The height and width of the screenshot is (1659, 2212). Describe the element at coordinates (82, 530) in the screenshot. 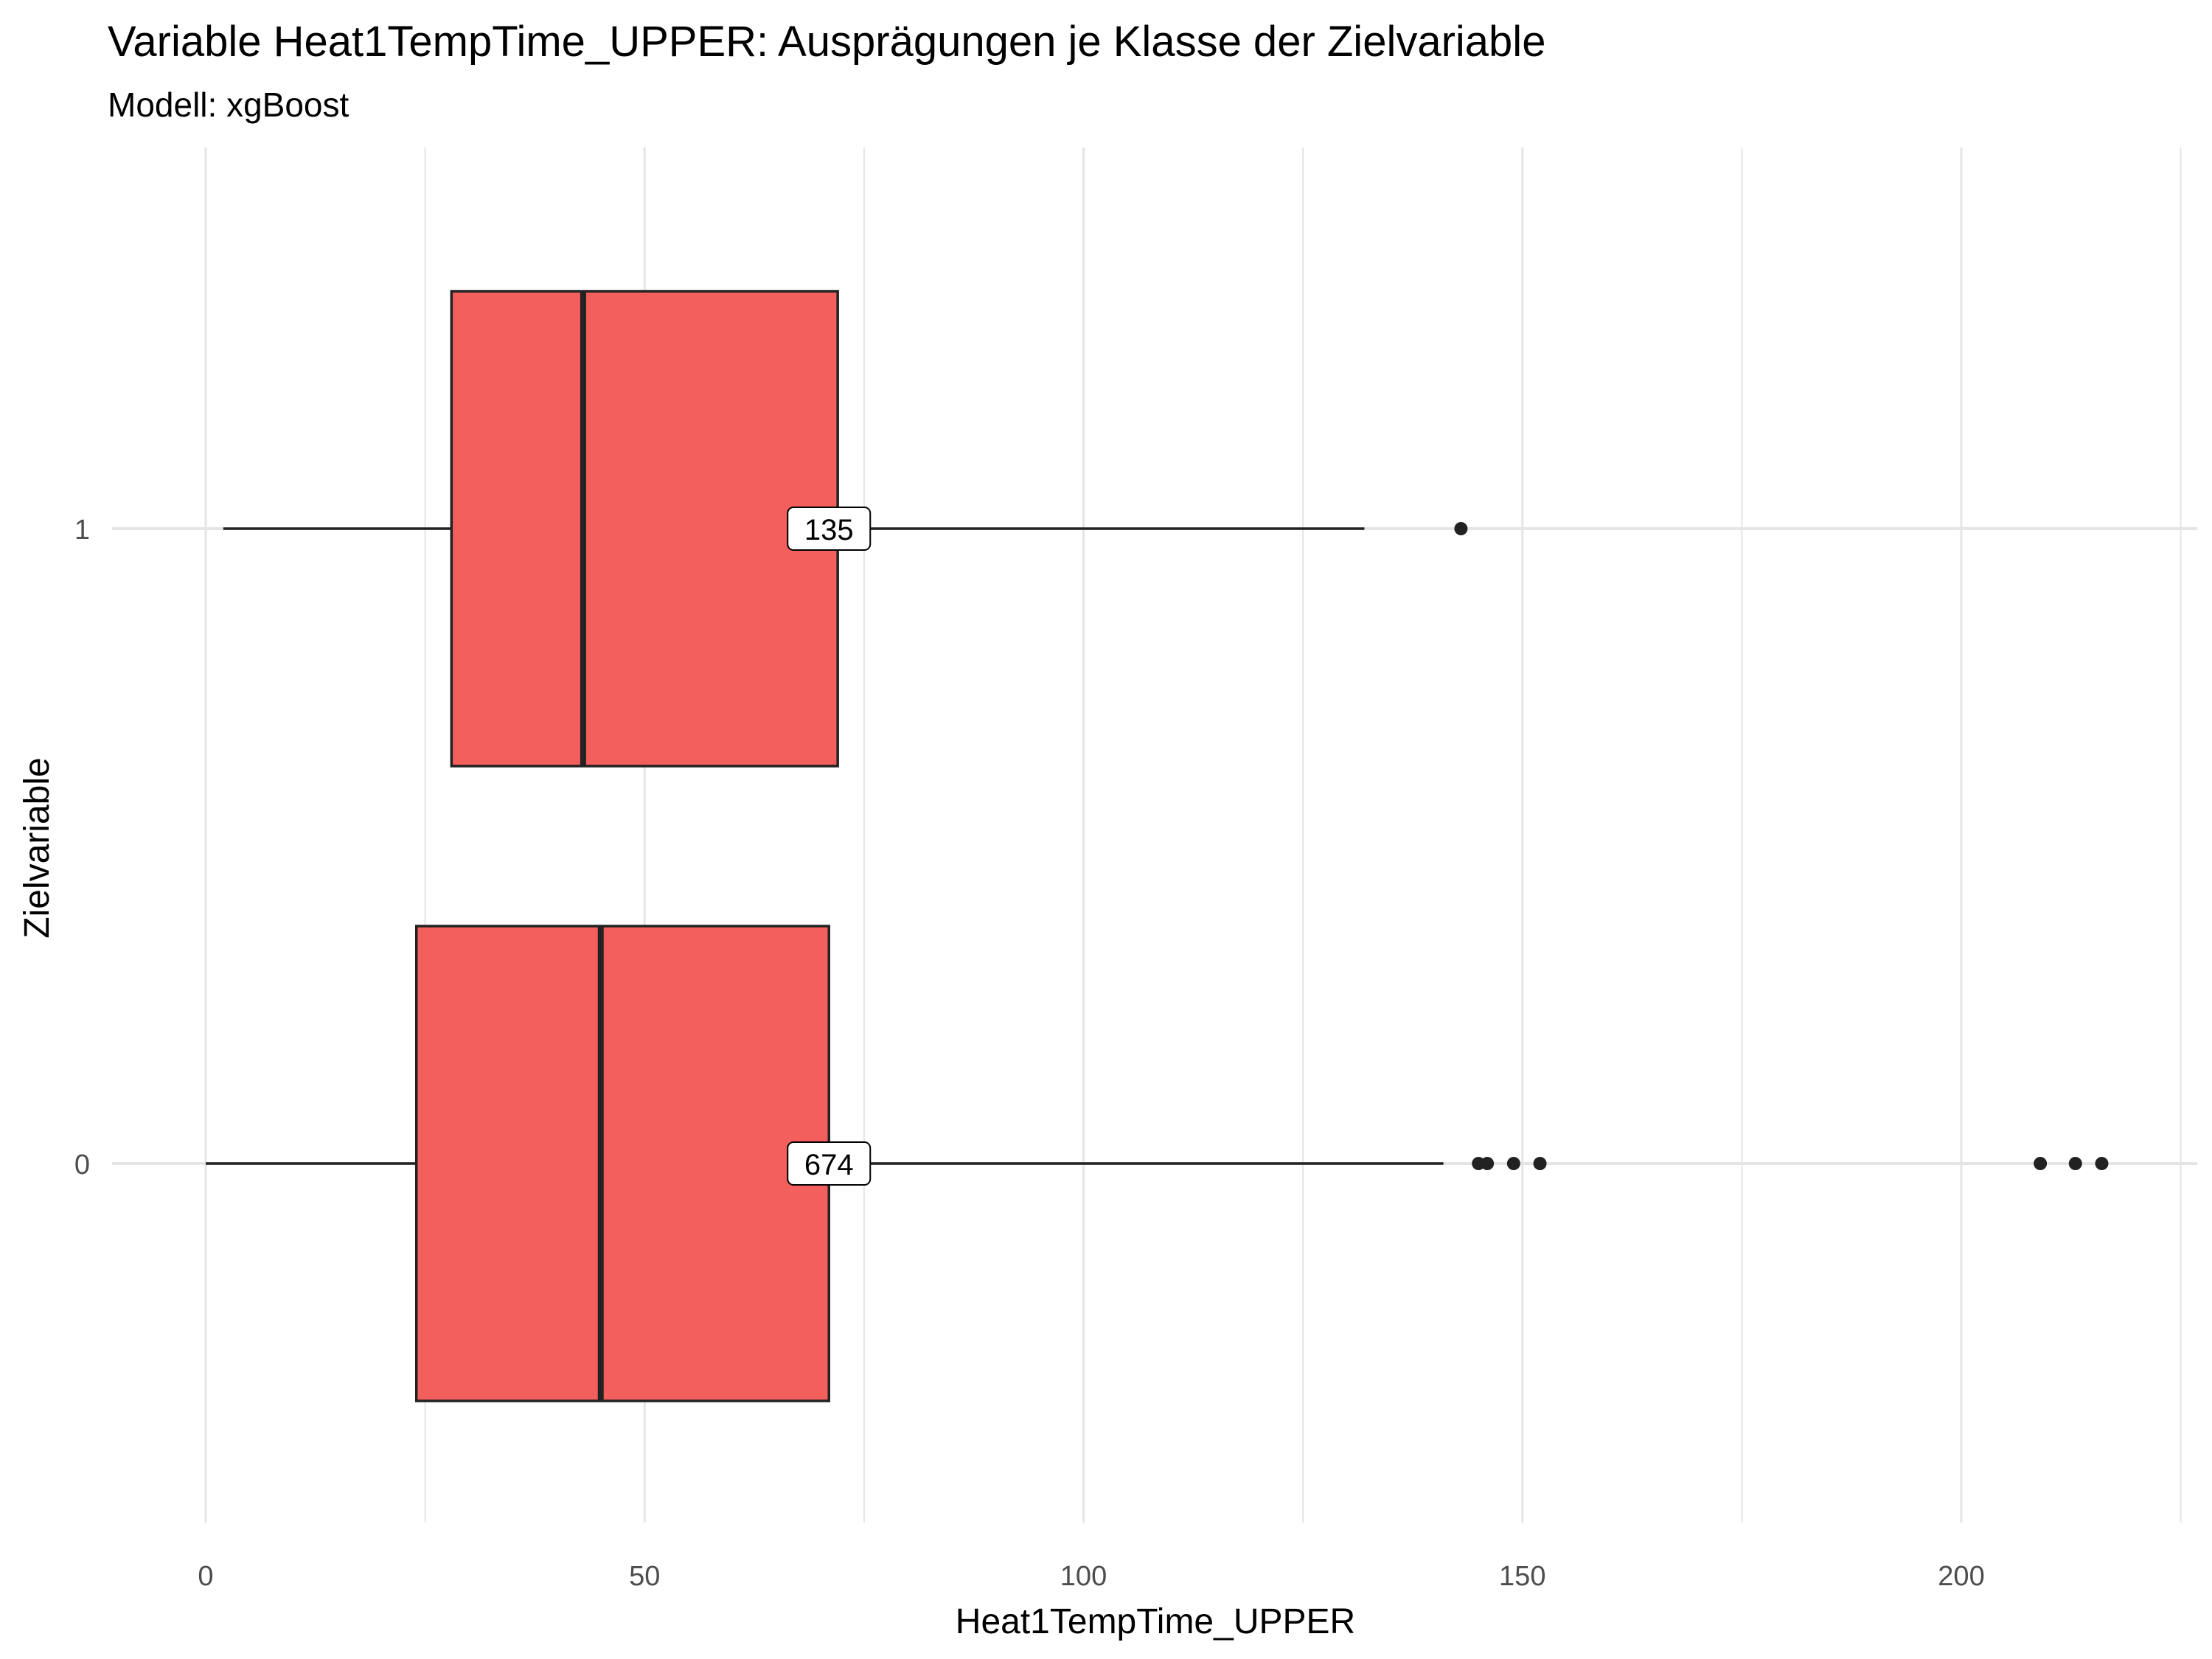

I see `y-tick-label: 1` at that location.